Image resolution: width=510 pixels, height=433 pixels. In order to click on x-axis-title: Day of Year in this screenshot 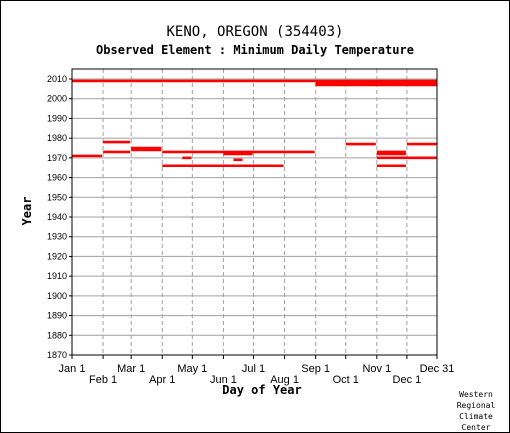, I will do `click(261, 390)`.